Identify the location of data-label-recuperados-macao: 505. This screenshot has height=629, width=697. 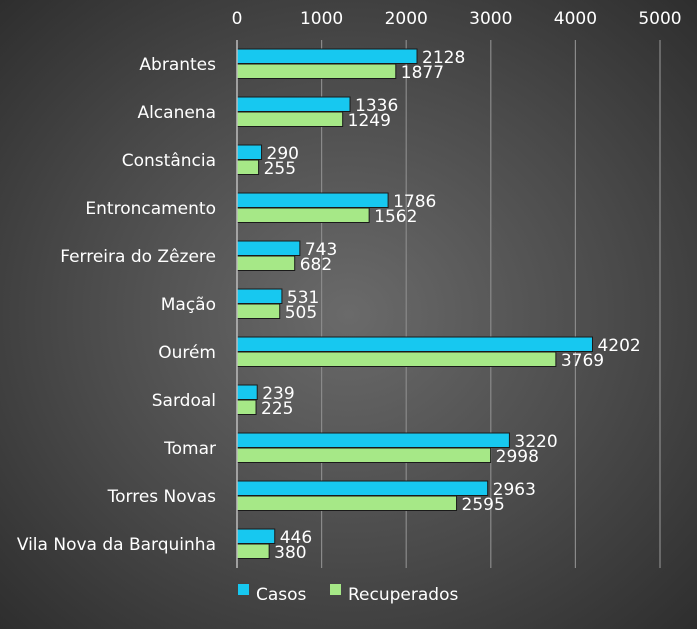
(301, 313).